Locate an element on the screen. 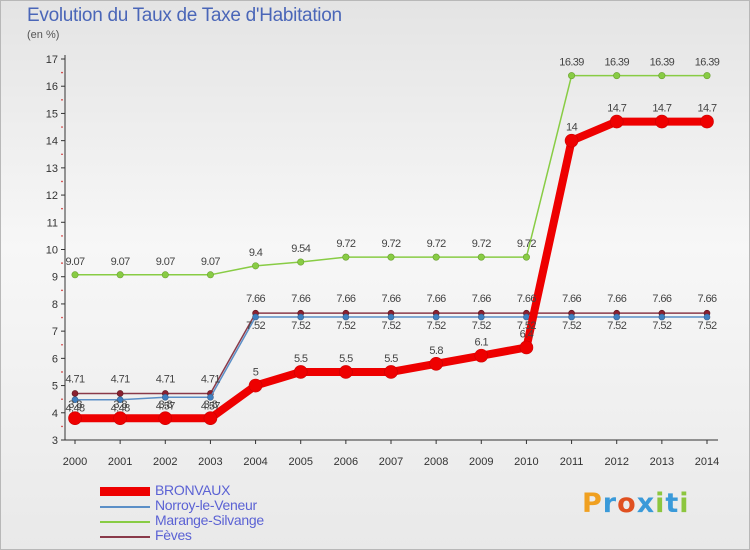 The image size is (750, 550). y-tick-label: 11 is located at coordinates (52, 223).